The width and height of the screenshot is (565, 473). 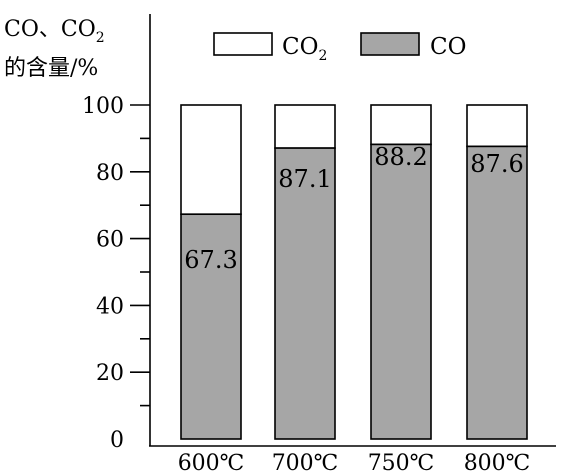 I want to click on legend-swatch-co2, so click(x=243, y=44).